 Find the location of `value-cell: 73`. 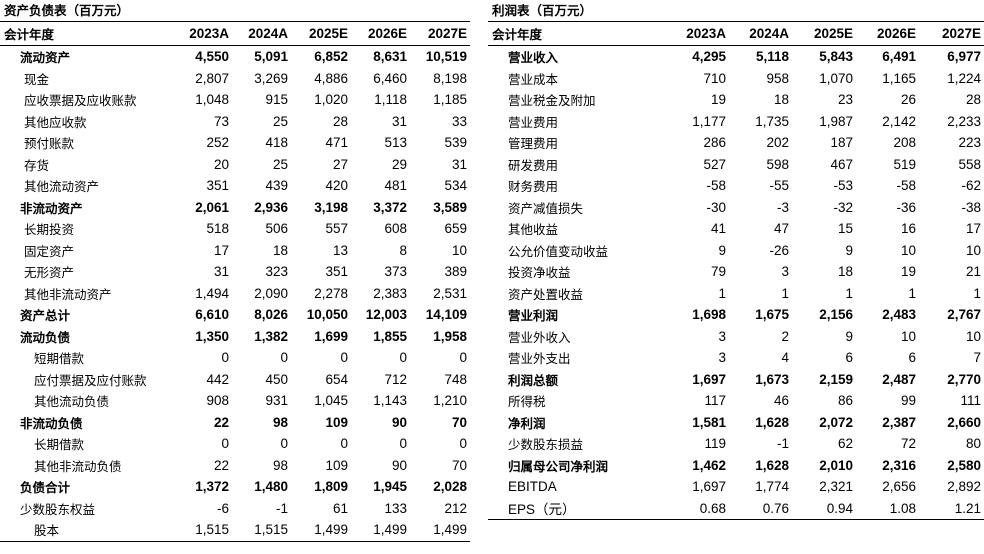

value-cell: 73 is located at coordinates (221, 121).